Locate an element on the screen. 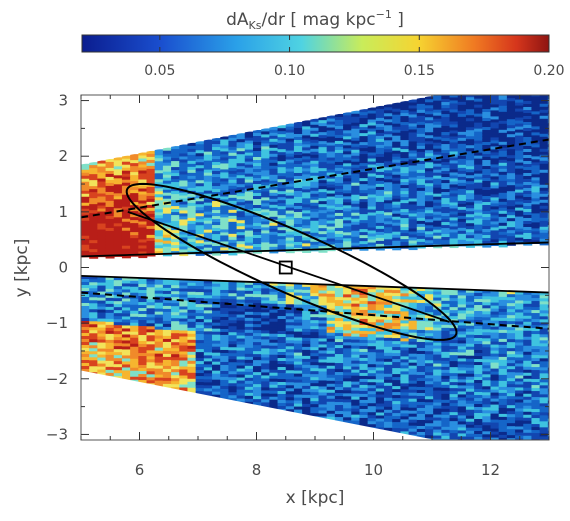  colorbar-label: dAKs/dr [ mag kpc−1 ] is located at coordinates (315, 20).